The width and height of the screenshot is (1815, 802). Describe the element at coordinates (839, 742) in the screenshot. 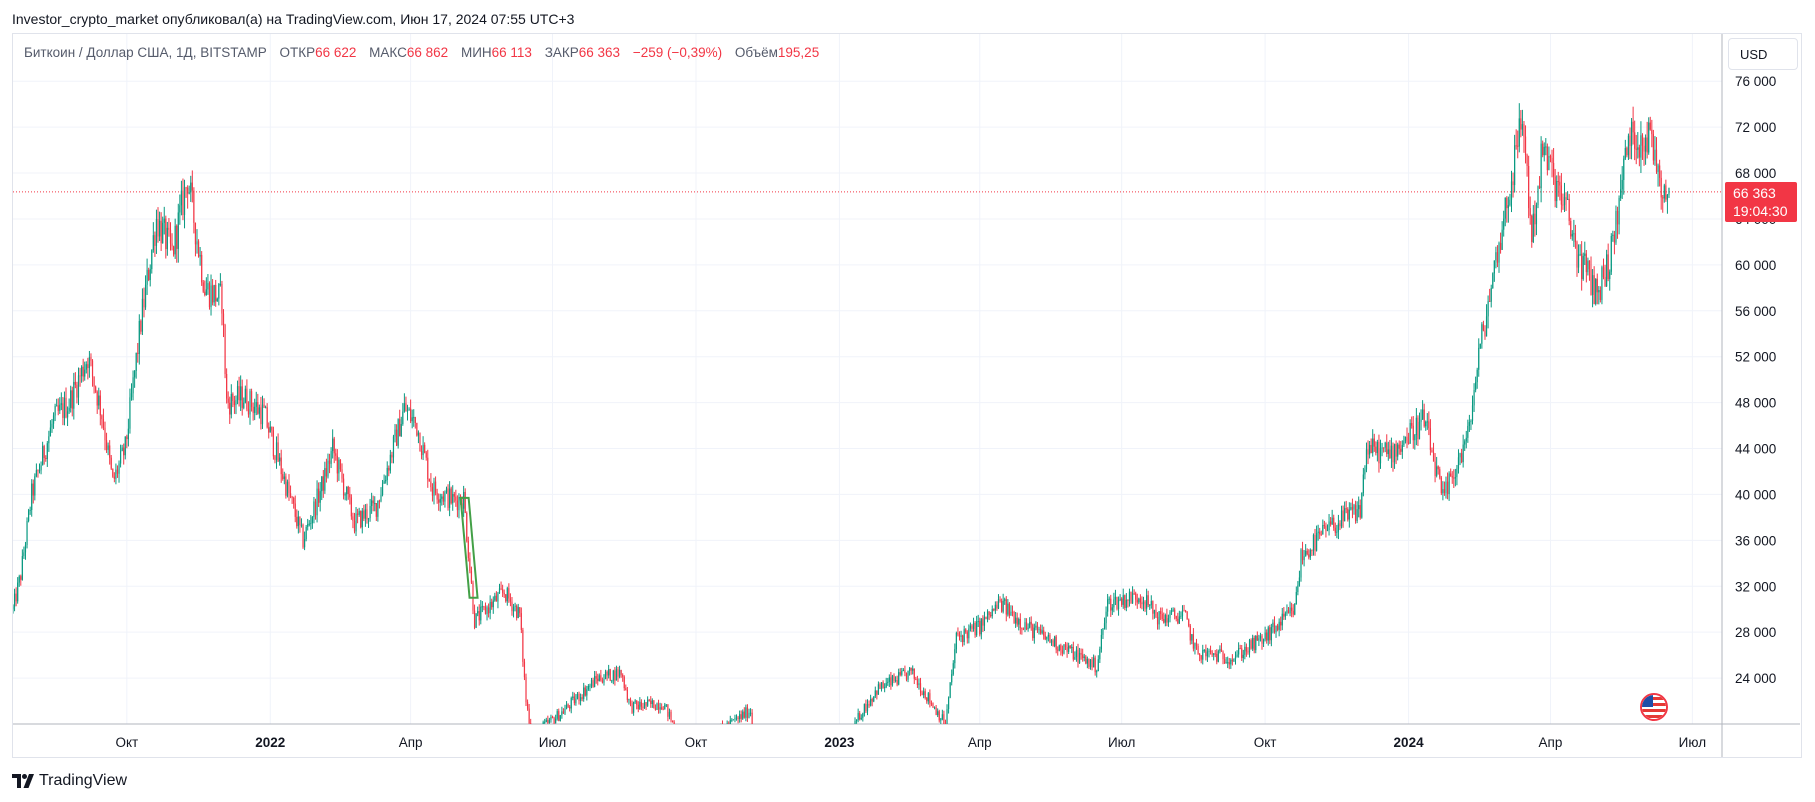

I see `x-tick-label: 2023` at that location.